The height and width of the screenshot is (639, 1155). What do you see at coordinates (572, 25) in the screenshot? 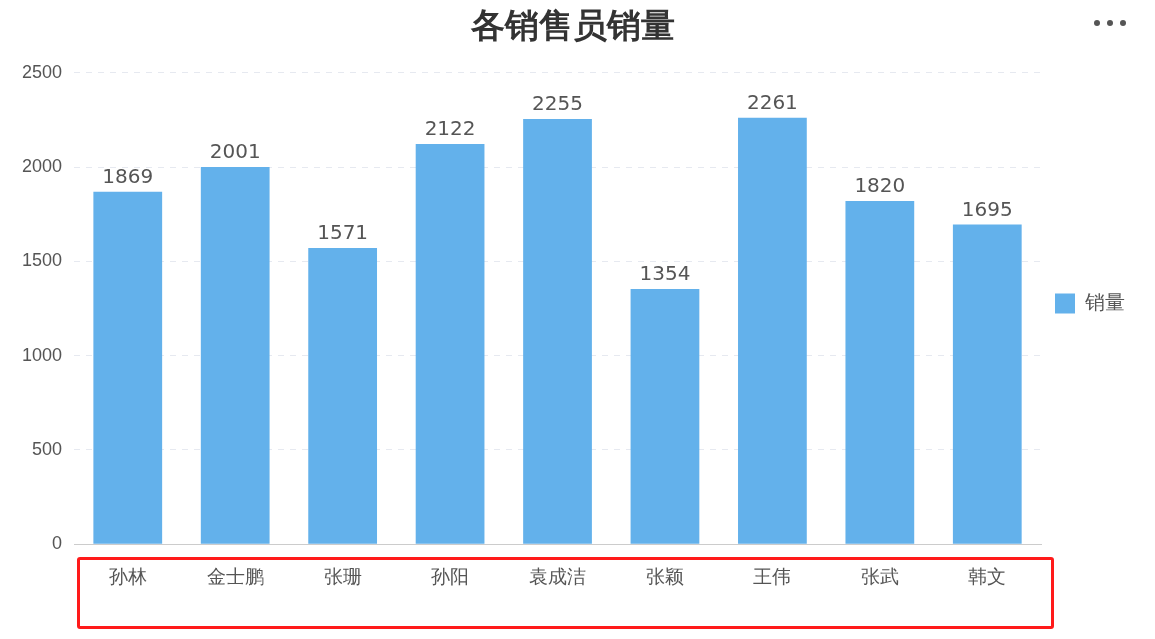
I see `chart-title: 各销售员销量` at bounding box center [572, 25].